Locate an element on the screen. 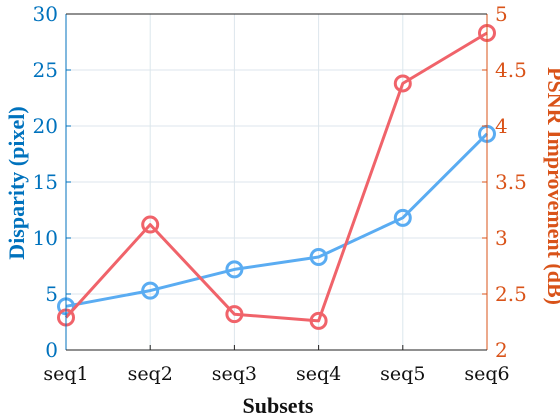 The height and width of the screenshot is (420, 560). y-tick-label-right: 4.5 is located at coordinates (511, 70).